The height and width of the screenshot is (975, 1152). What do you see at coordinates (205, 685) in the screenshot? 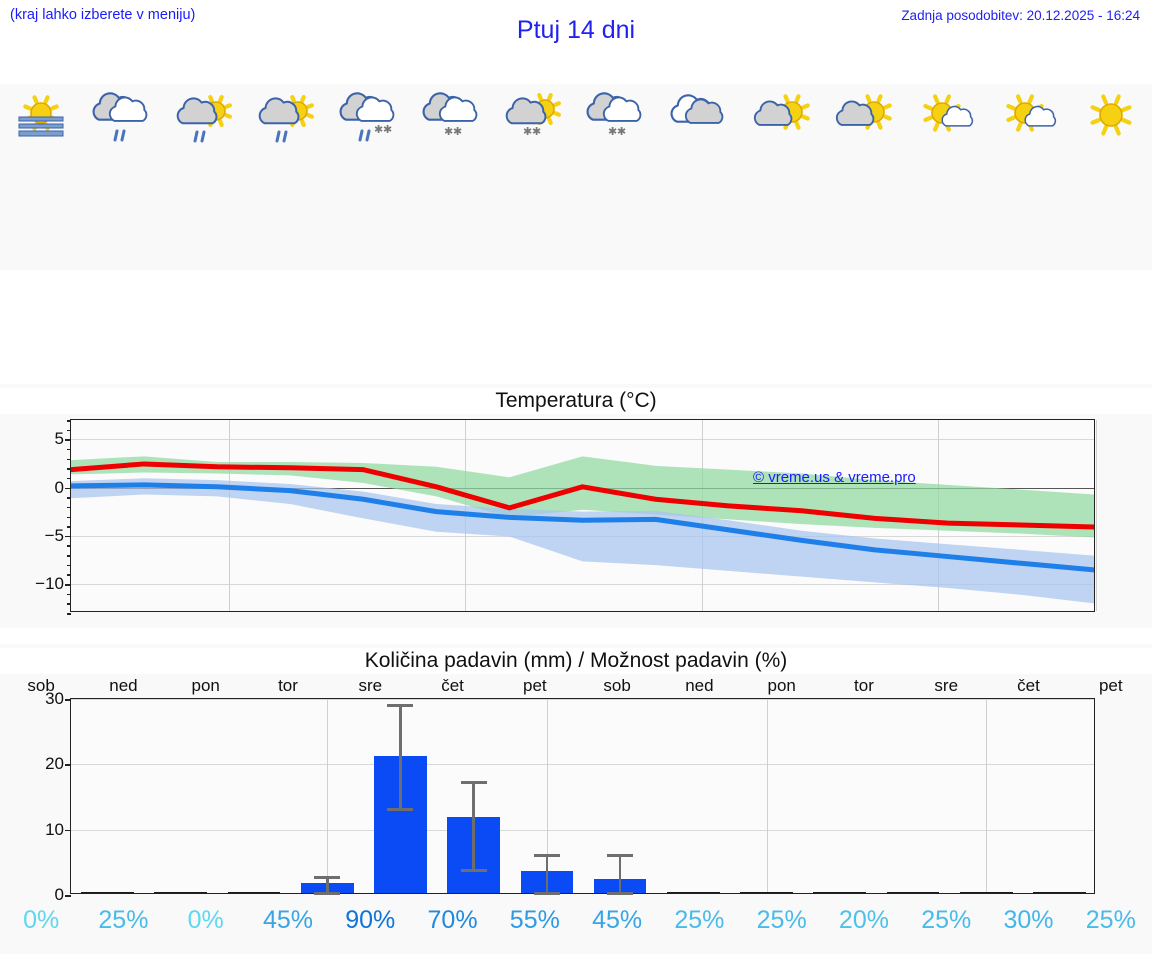
I see `precipitation-day-label: pon` at bounding box center [205, 685].